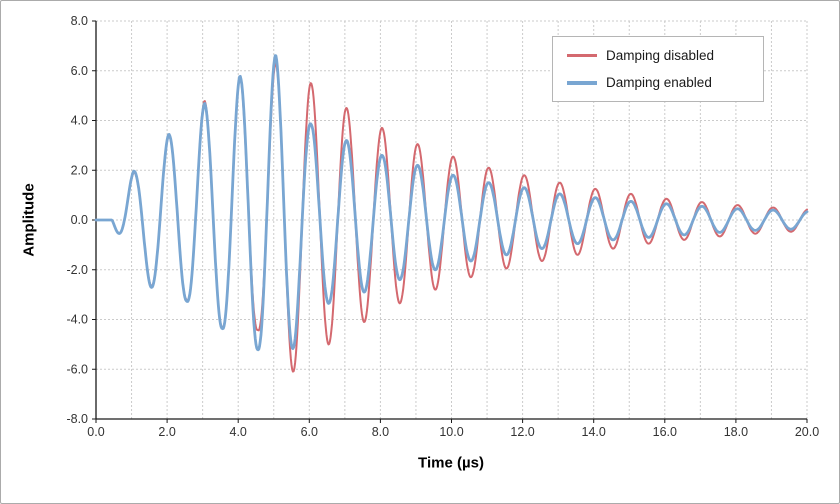 The width and height of the screenshot is (840, 504). What do you see at coordinates (594, 432) in the screenshot?
I see `x-tick-label: 14.0` at bounding box center [594, 432].